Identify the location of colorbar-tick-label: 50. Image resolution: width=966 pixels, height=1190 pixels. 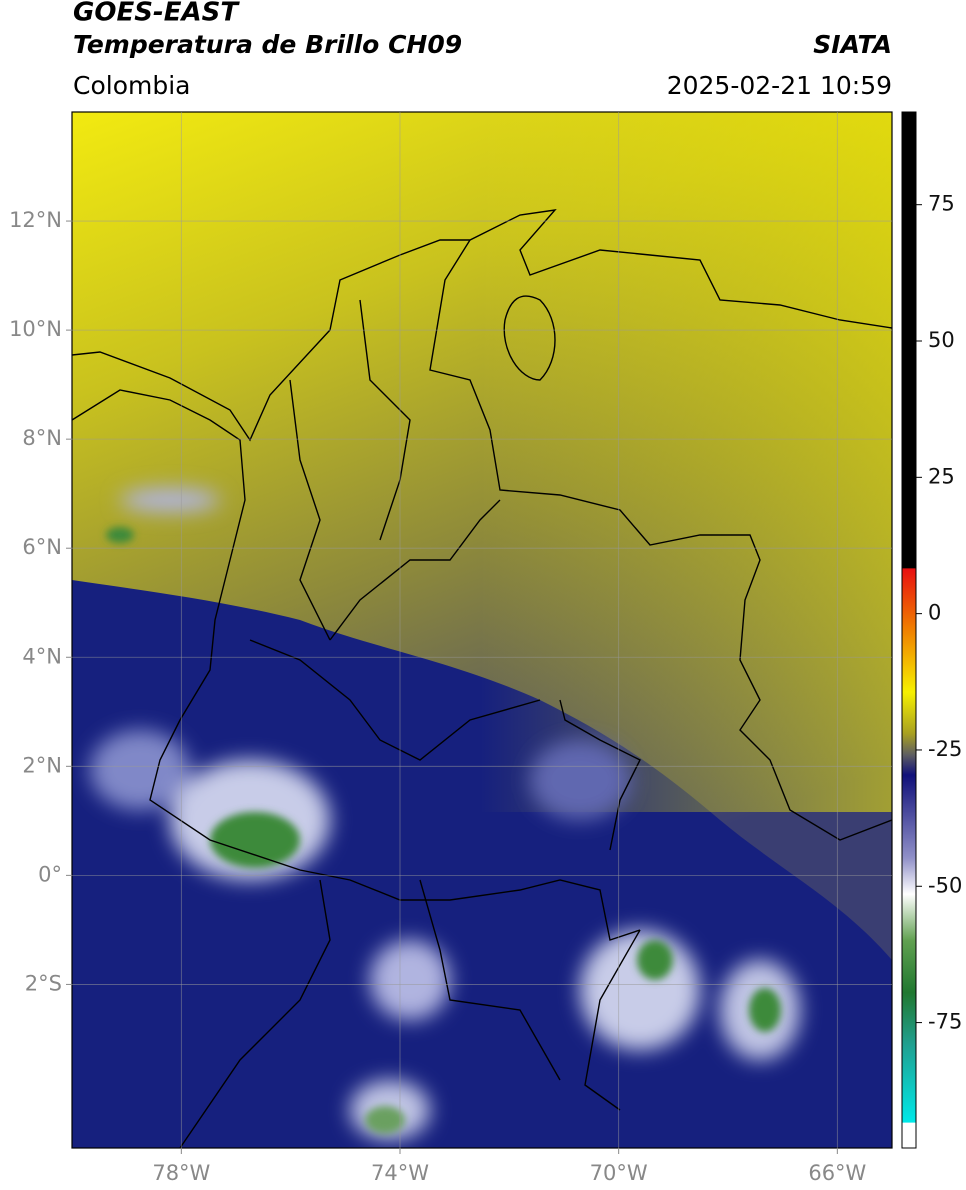
(941, 340).